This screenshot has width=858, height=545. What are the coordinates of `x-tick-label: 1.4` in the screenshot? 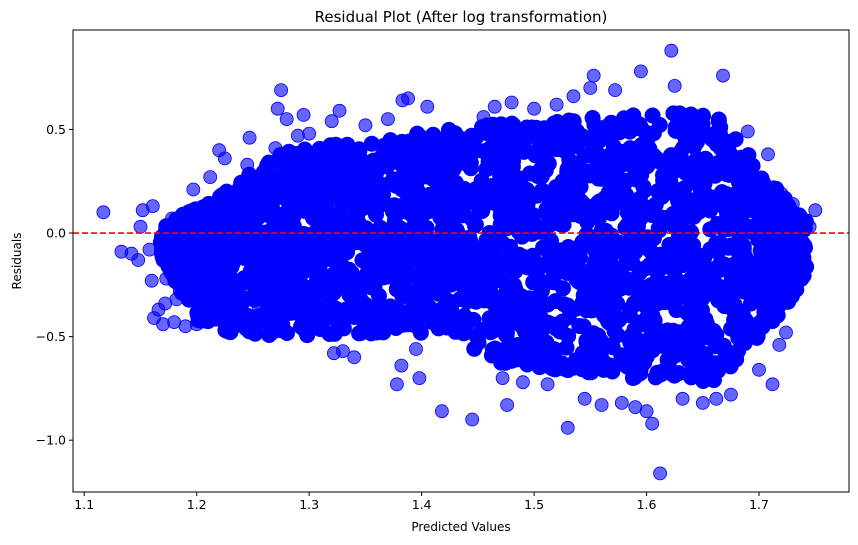 It's located at (422, 504).